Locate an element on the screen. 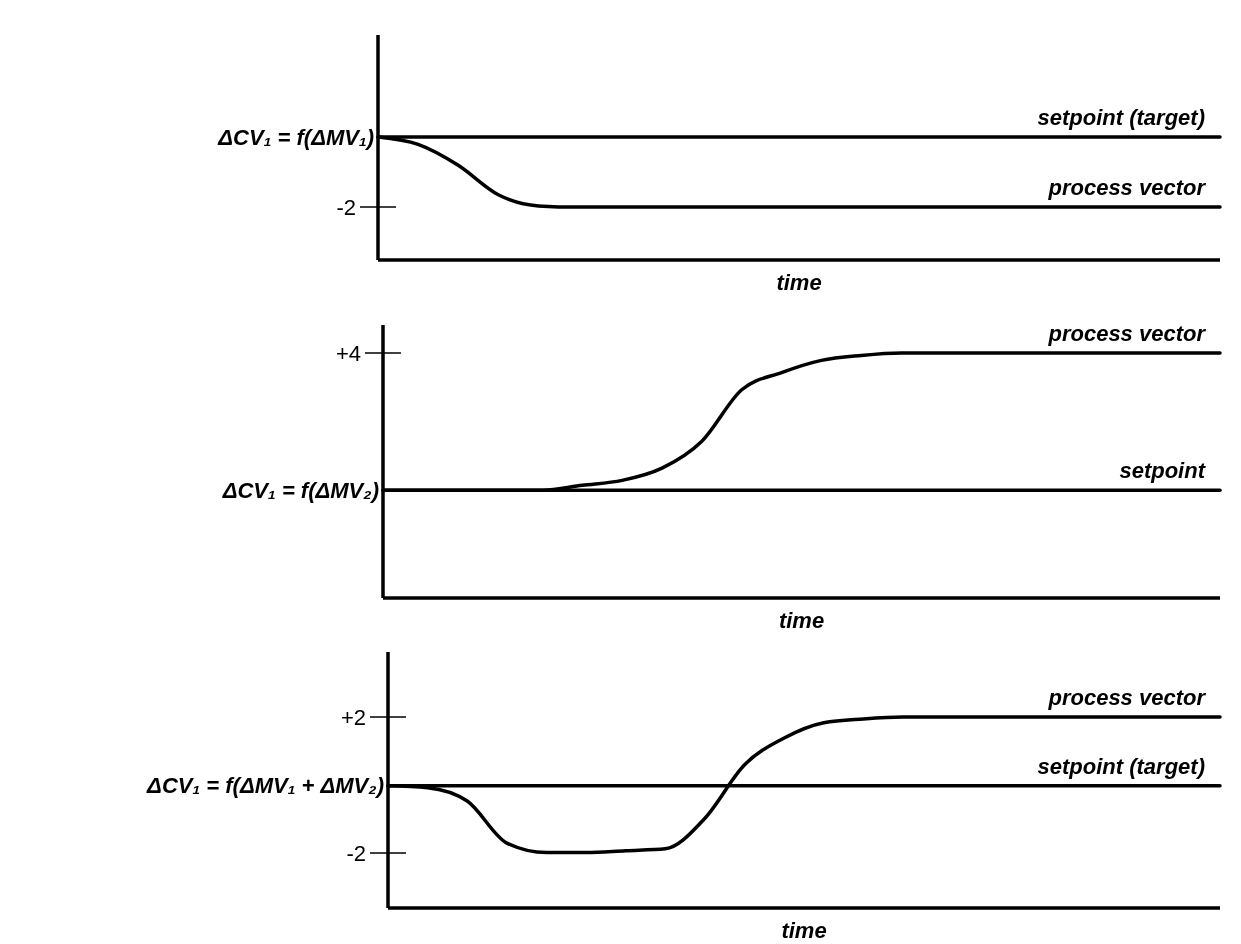  text: ΔCV₁ = f(ΔMV₁) is located at coordinates (295, 137).